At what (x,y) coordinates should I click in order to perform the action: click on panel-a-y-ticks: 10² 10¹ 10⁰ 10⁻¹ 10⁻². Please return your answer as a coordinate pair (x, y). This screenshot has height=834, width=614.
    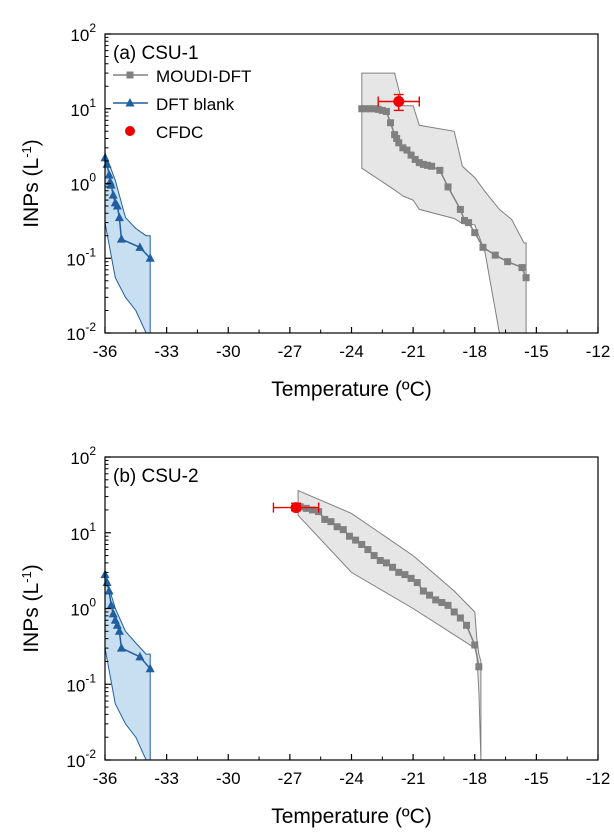
    Looking at the image, I should click on (88, 182).